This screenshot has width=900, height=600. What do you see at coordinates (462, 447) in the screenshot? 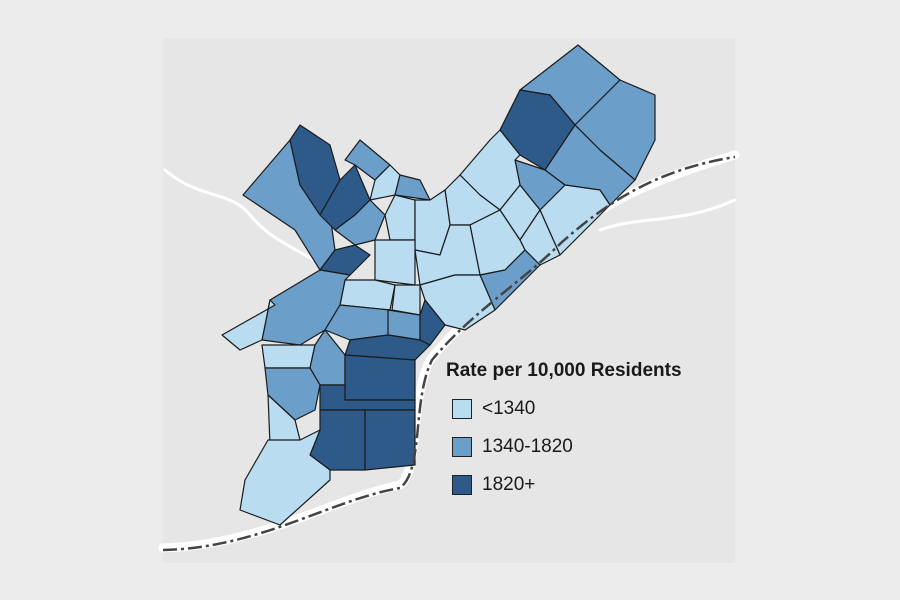
I see `legend-swatch-mid` at bounding box center [462, 447].